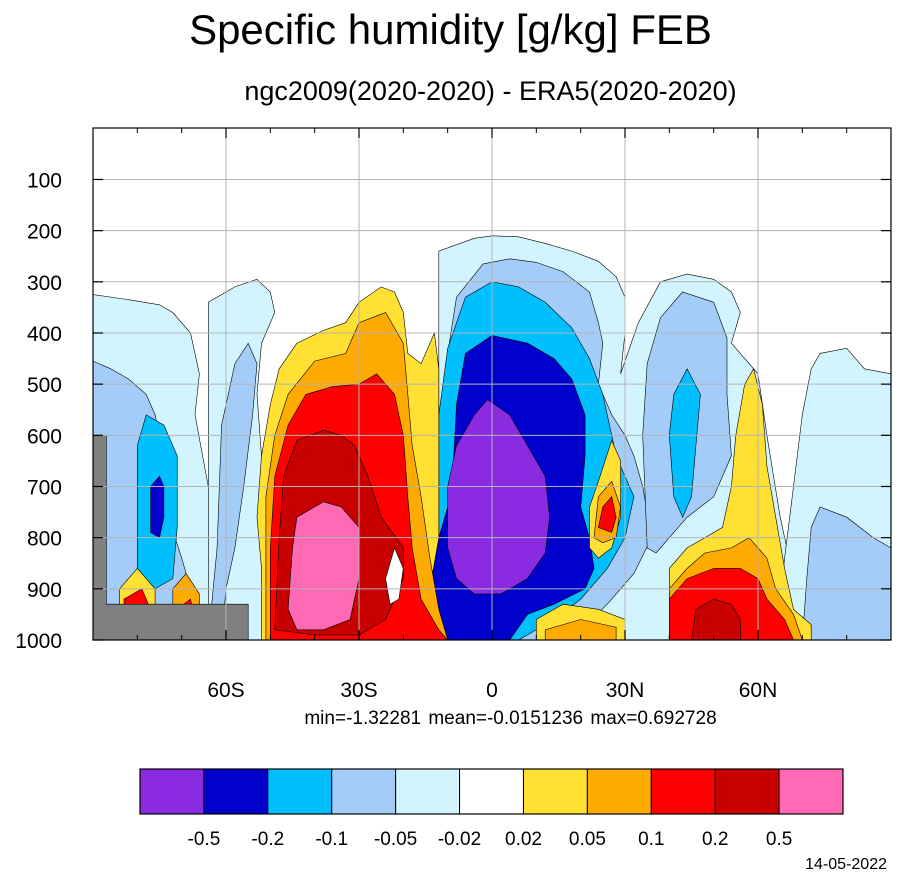  What do you see at coordinates (44, 334) in the screenshot?
I see `y-tick-label: 400` at bounding box center [44, 334].